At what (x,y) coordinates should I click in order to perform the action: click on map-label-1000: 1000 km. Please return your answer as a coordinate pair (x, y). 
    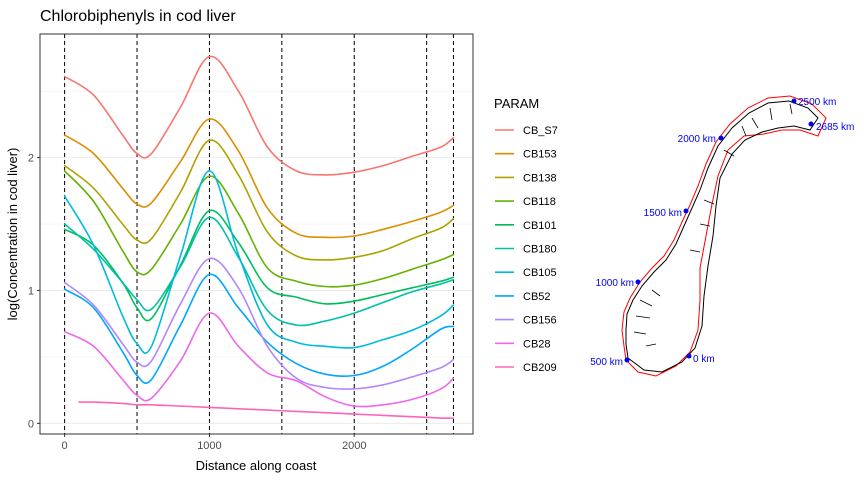
    Looking at the image, I should click on (615, 283).